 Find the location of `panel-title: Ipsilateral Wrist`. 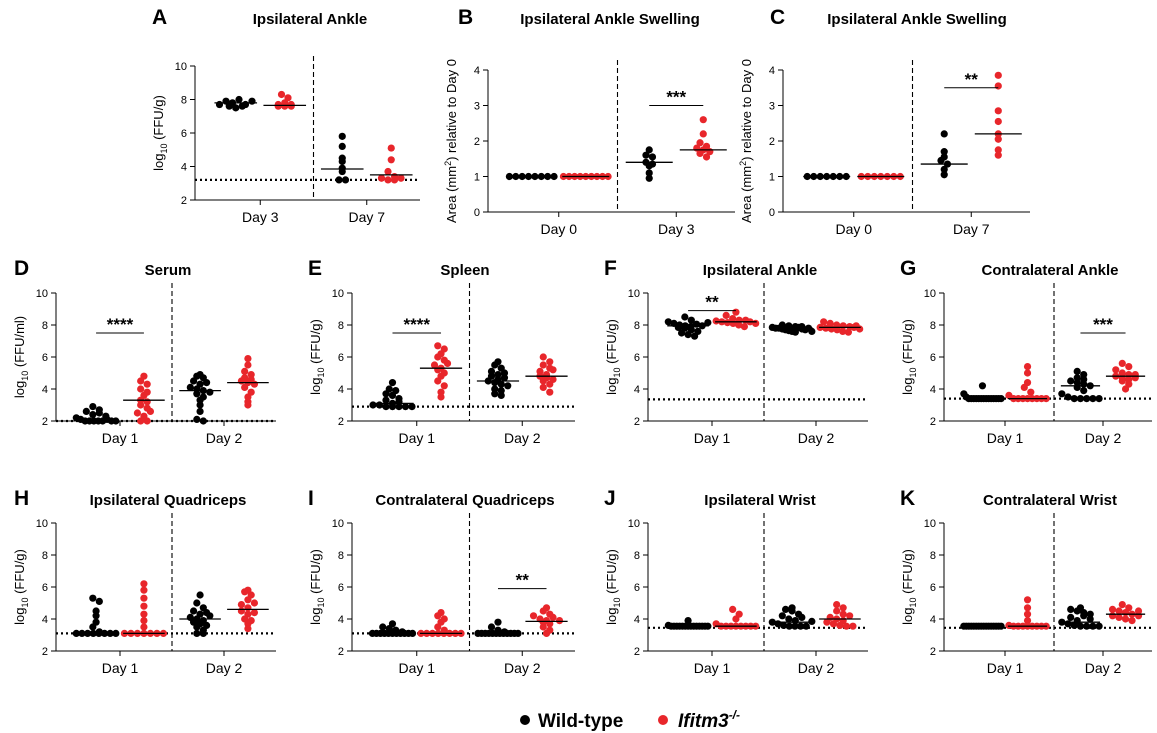

panel-title: Ipsilateral Wrist is located at coordinates (759, 500).